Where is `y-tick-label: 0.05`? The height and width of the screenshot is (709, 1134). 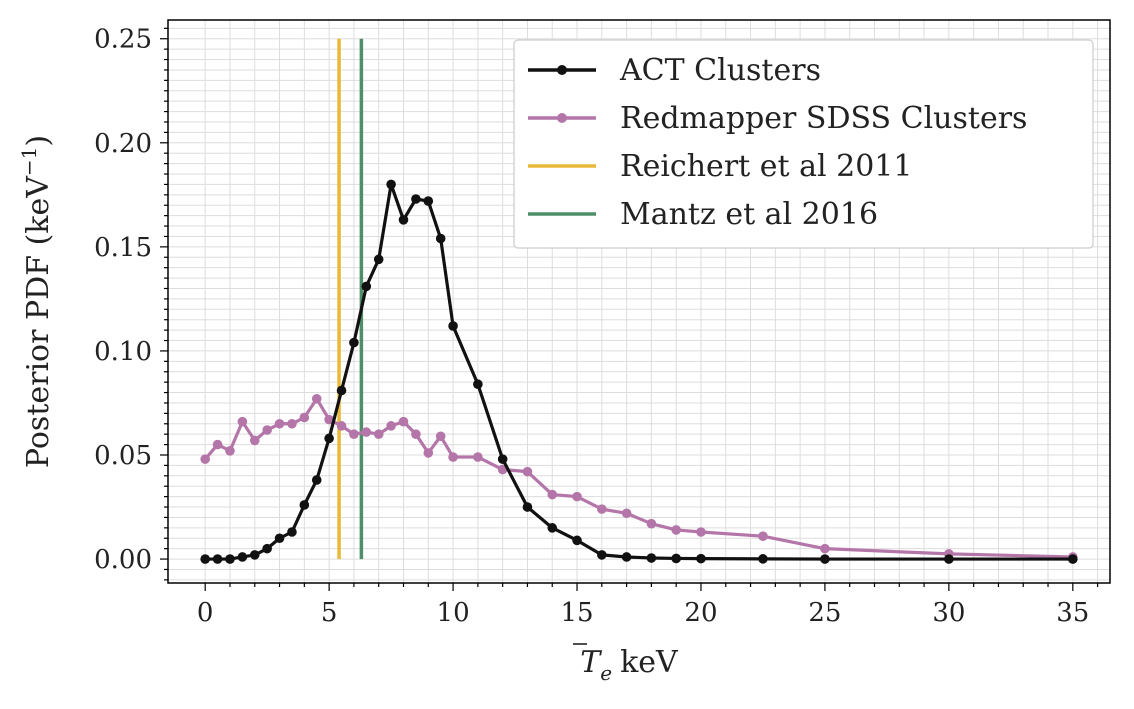 y-tick-label: 0.05 is located at coordinates (123, 456).